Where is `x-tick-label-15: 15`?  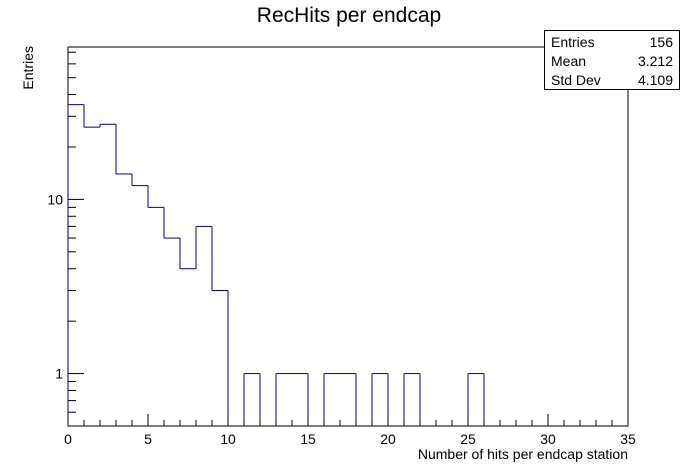
x-tick-label-15: 15 is located at coordinates (308, 439).